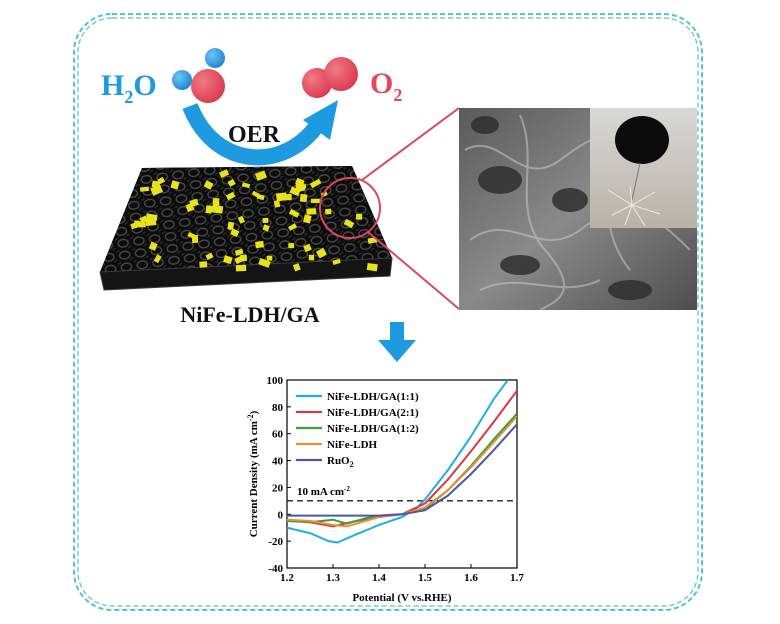 Image resolution: width=780 pixels, height=624 pixels. I want to click on inset-photo, so click(643, 168).